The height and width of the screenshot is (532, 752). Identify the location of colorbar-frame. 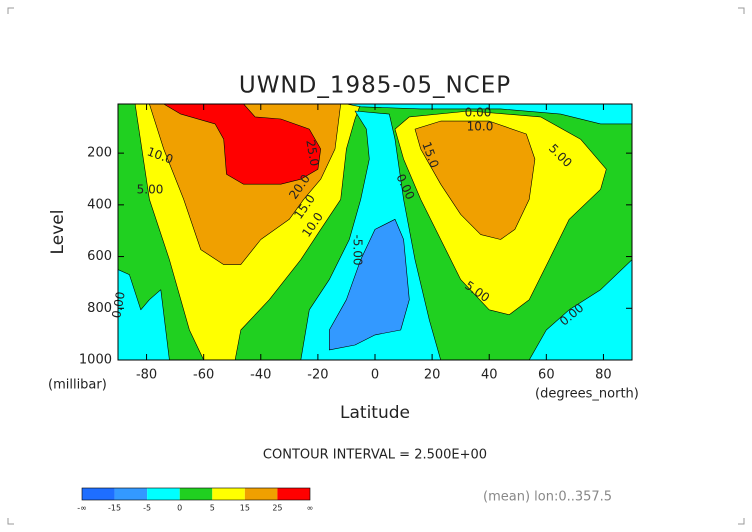
(196, 494).